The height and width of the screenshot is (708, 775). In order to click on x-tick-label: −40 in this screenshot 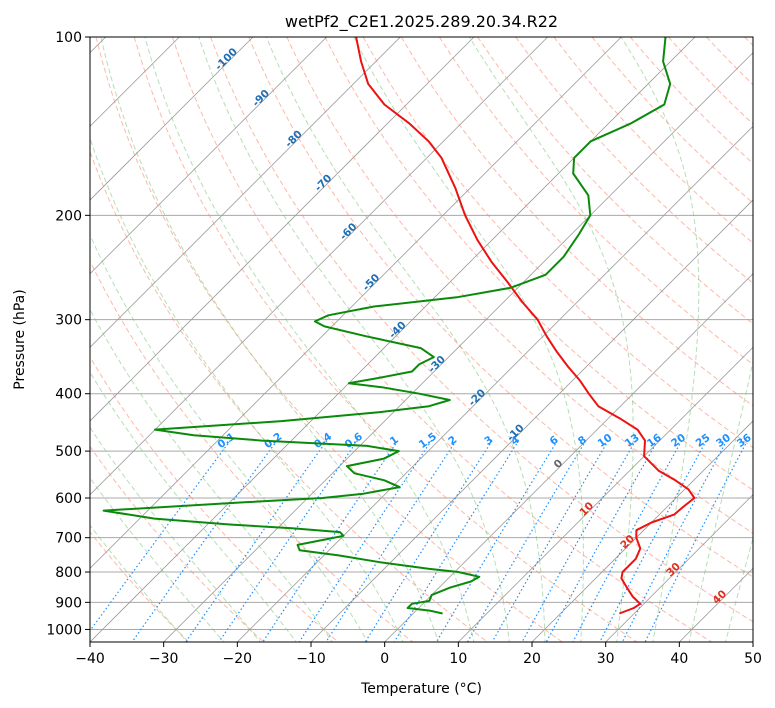, I will do `click(90, 659)`.